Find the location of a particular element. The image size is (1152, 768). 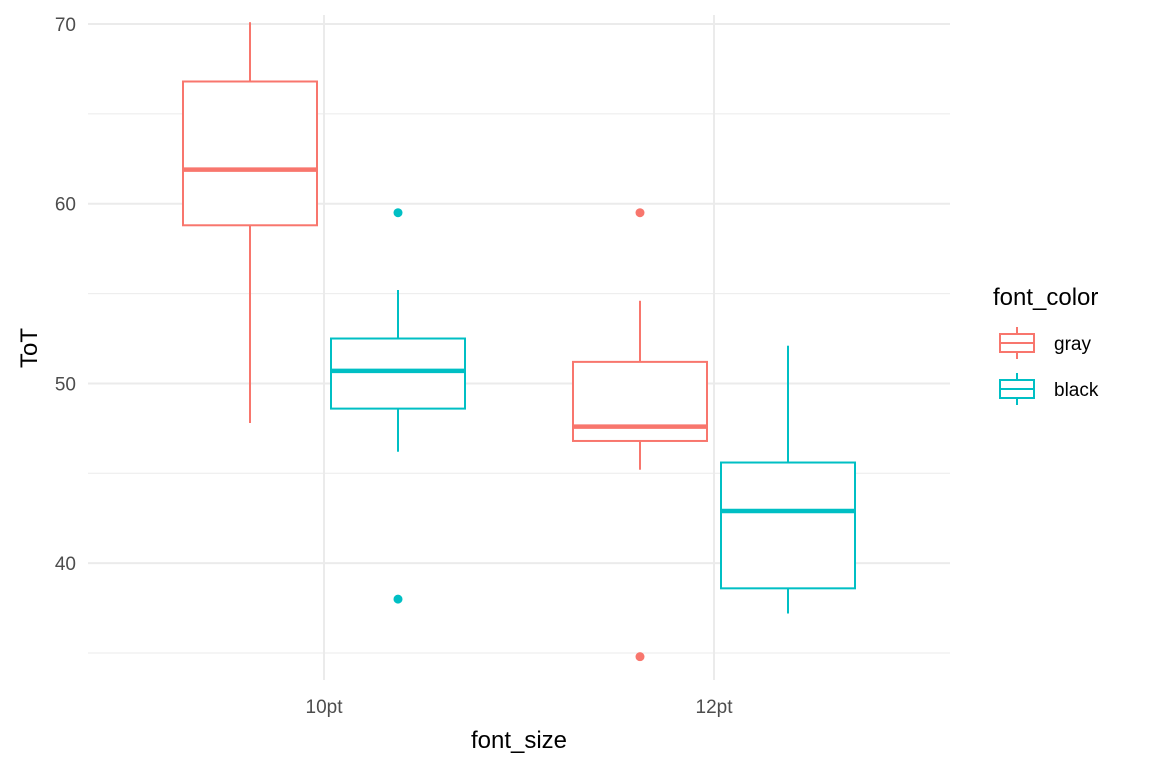

box-gray-10pt is located at coordinates (250, 222).